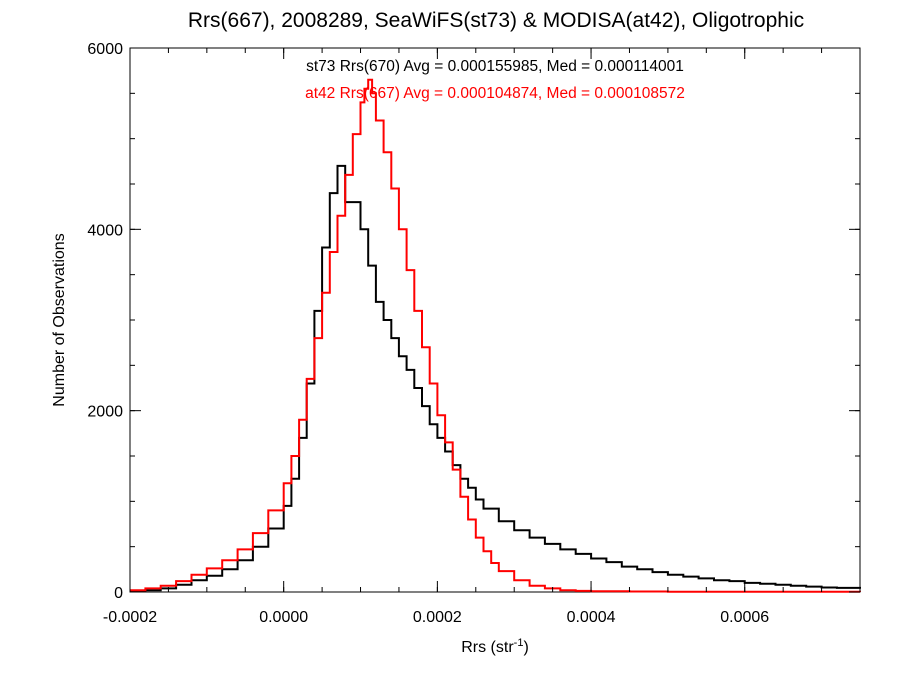 Image resolution: width=900 pixels, height=675 pixels. I want to click on x-tick-label: 0.0004, so click(591, 617).